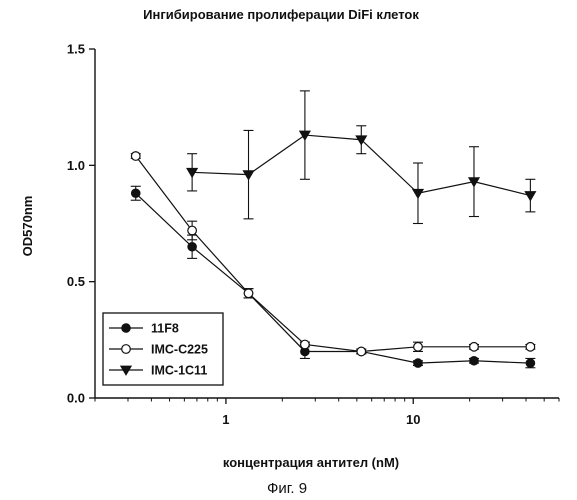 The image size is (577, 500). Describe the element at coordinates (76, 281) in the screenshot. I see `y-tick-label: 0.5` at that location.